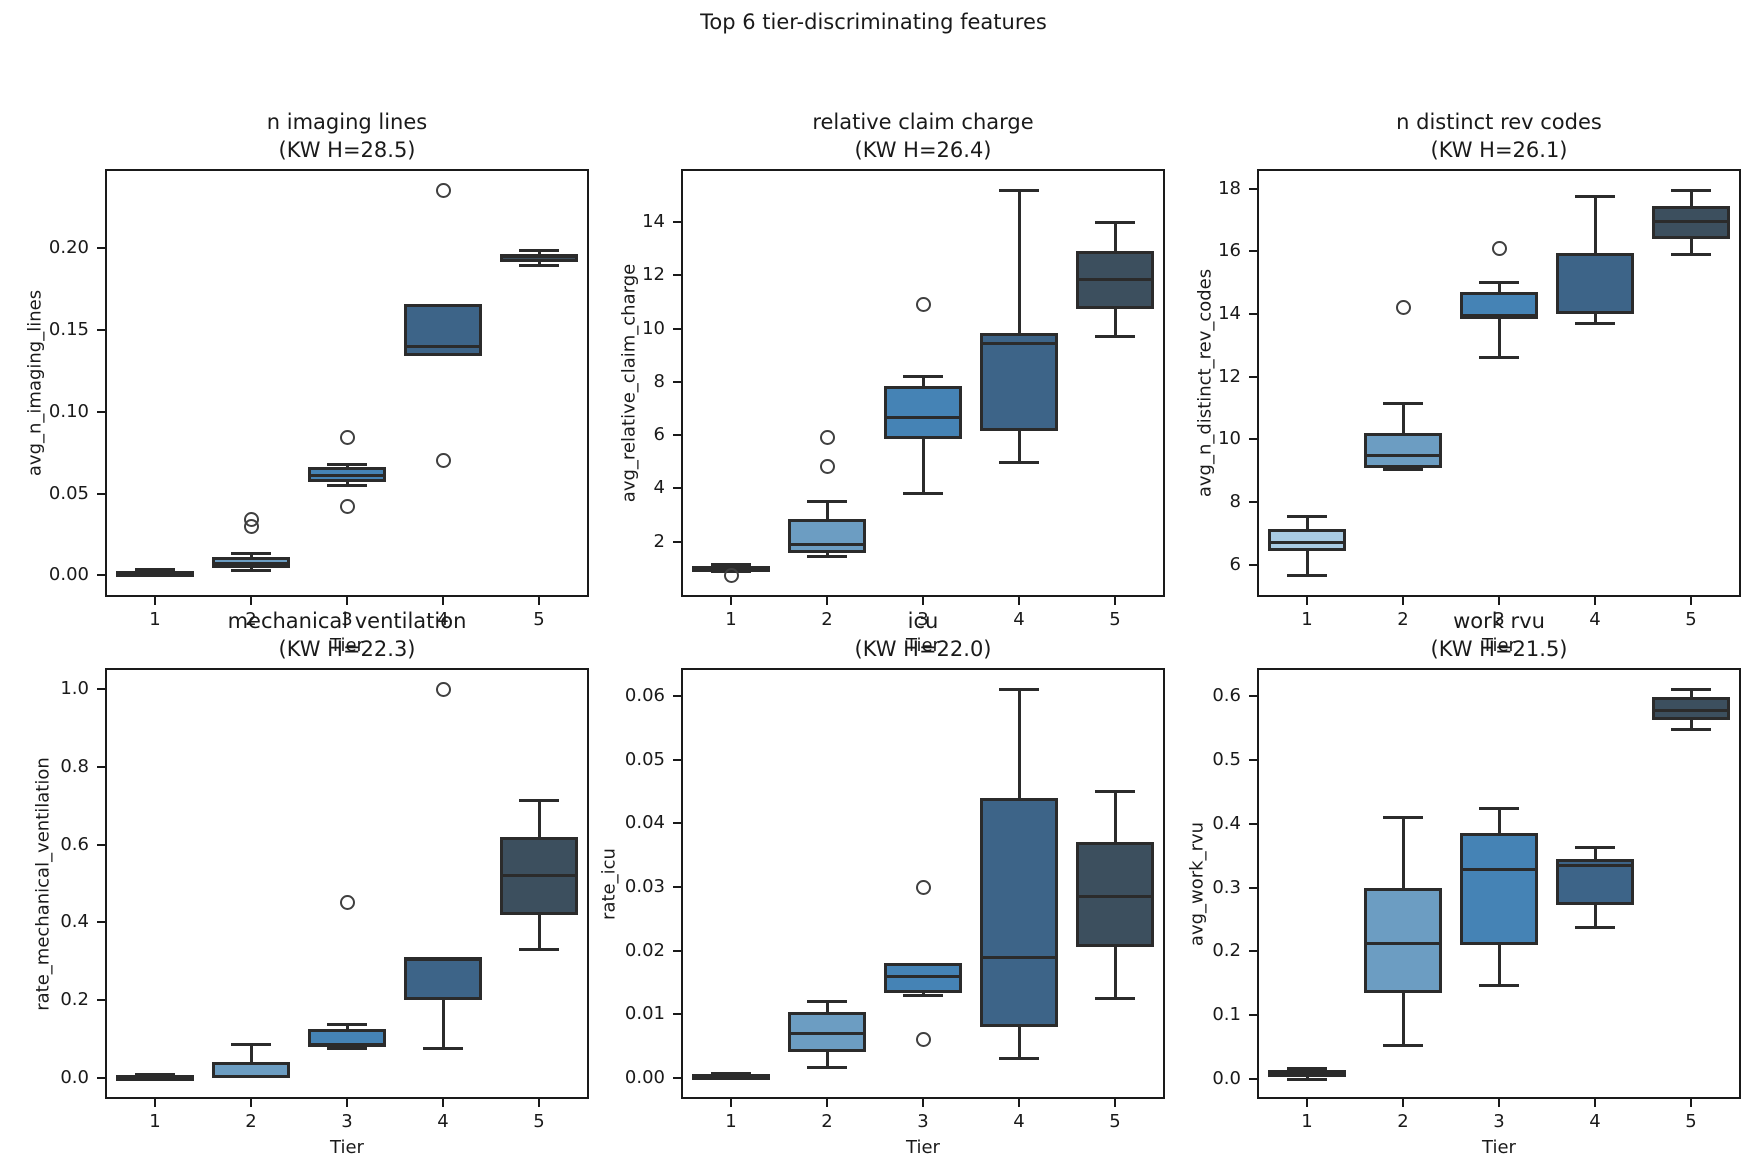  Describe the element at coordinates (74, 1077) in the screenshot. I see `y-tick-label: 0.0` at that location.